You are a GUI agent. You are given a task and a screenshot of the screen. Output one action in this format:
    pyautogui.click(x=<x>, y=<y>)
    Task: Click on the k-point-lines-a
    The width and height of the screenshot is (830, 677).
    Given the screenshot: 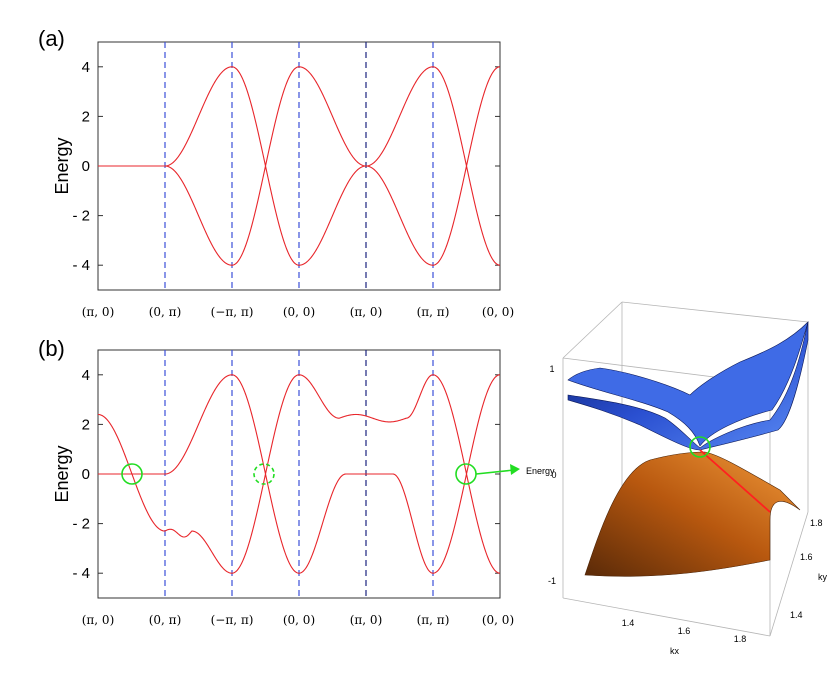 What is the action you would take?
    pyautogui.click(x=299, y=166)
    